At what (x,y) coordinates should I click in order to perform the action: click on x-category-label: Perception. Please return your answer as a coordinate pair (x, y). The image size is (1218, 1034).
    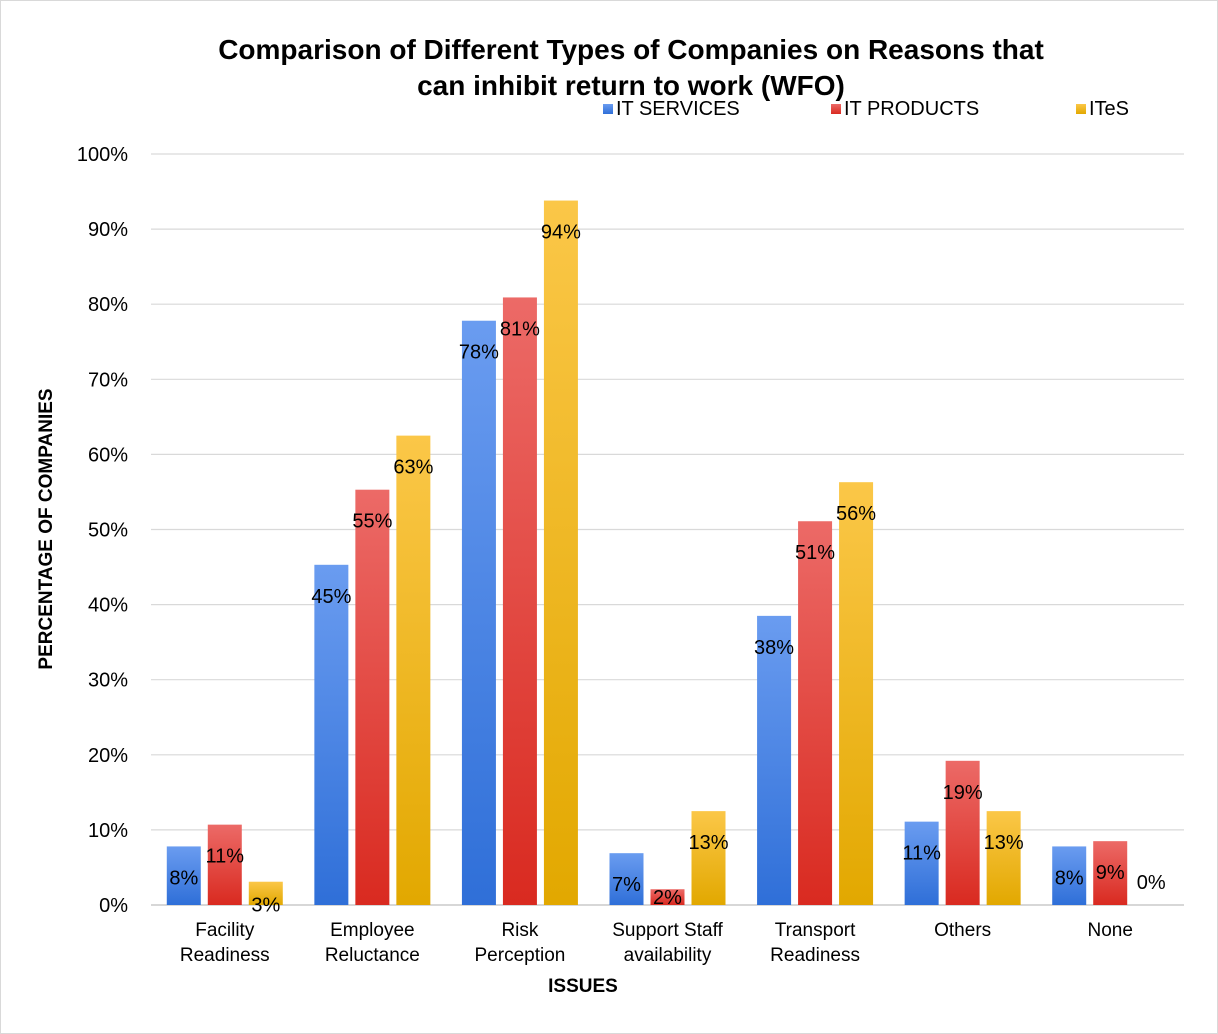
    Looking at the image, I should click on (520, 955).